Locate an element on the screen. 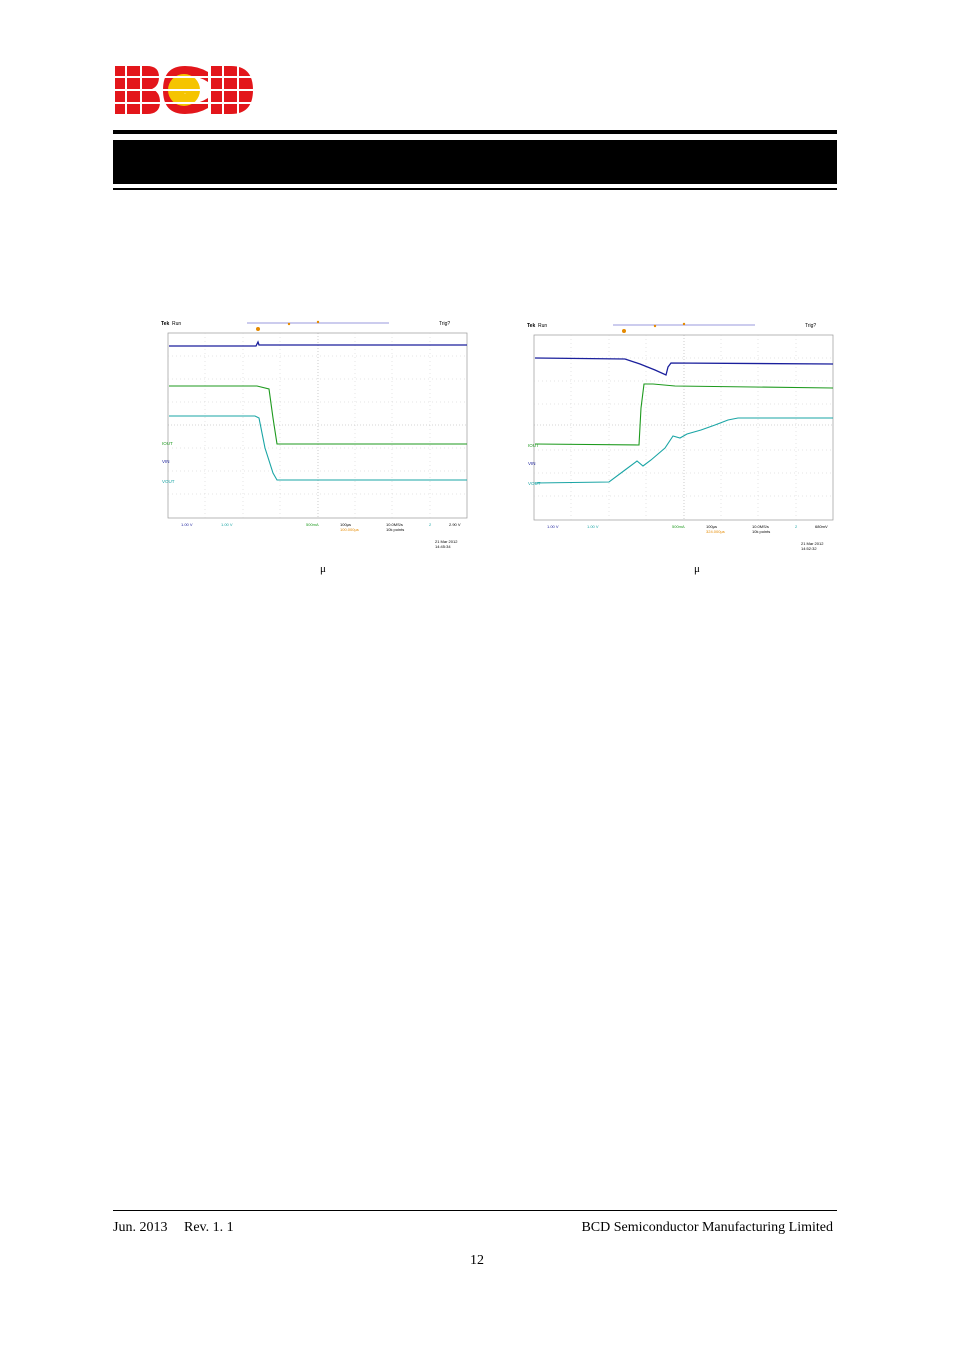 The image size is (954, 1350). footer-rule is located at coordinates (475, 1210).